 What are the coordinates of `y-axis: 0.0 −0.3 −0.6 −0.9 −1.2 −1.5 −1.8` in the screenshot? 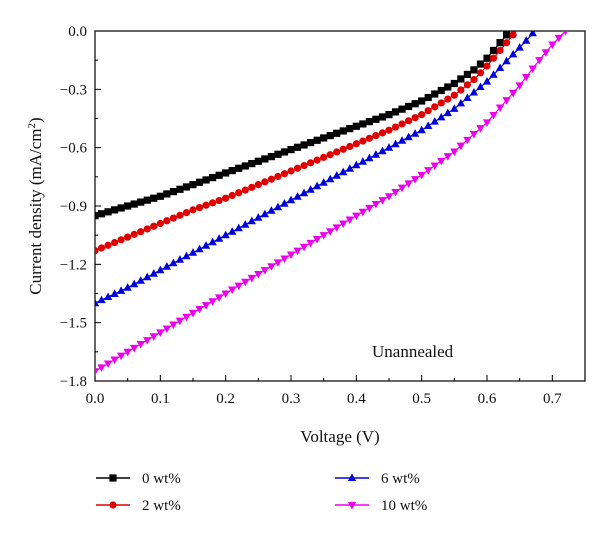 It's located at (80, 207).